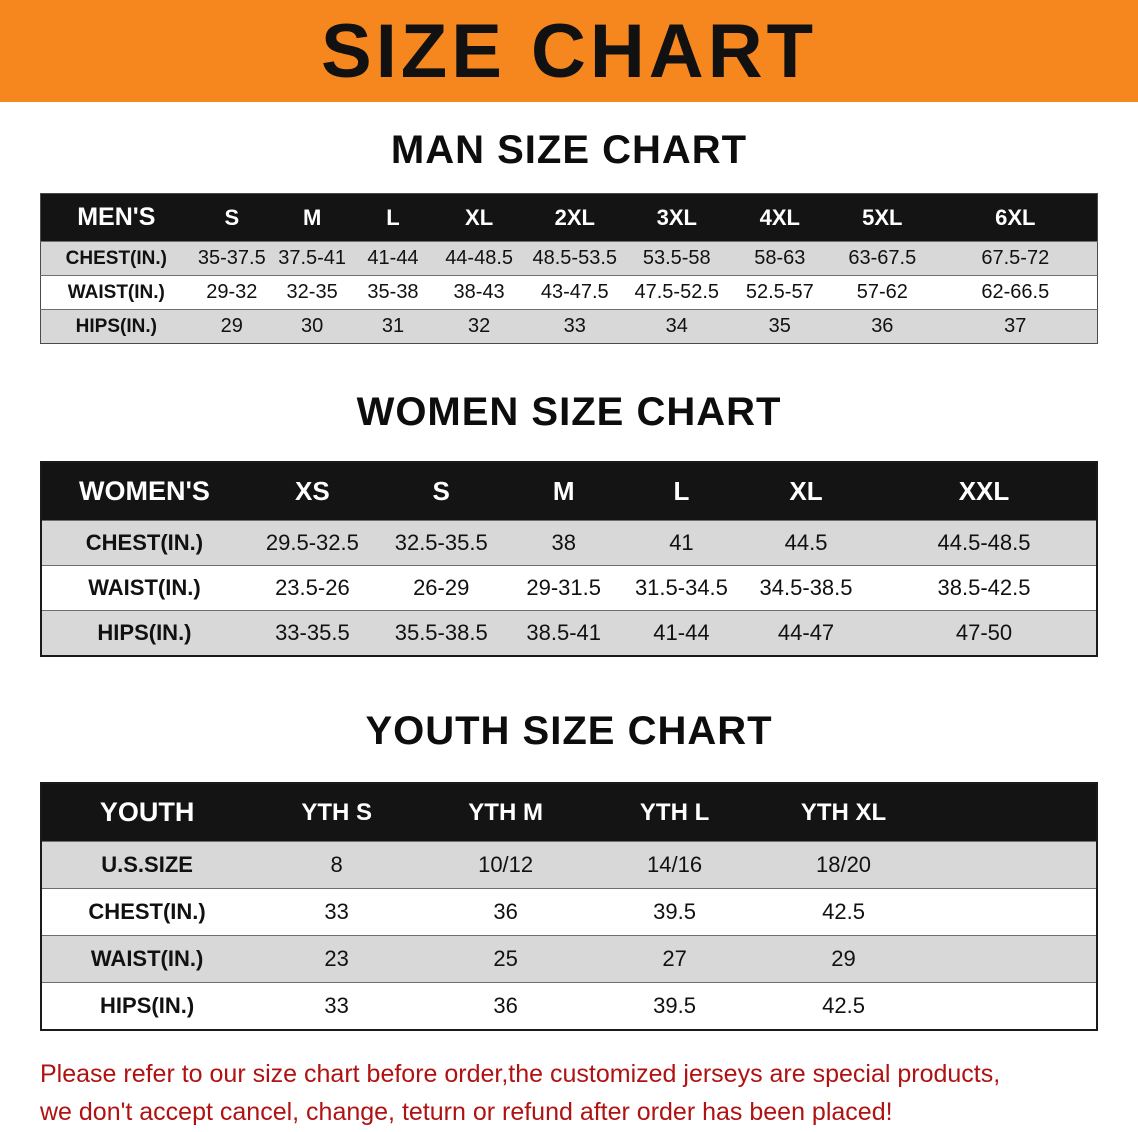 The height and width of the screenshot is (1132, 1138). Describe the element at coordinates (147, 865) in the screenshot. I see `row-label: U.S.SIZE` at that location.